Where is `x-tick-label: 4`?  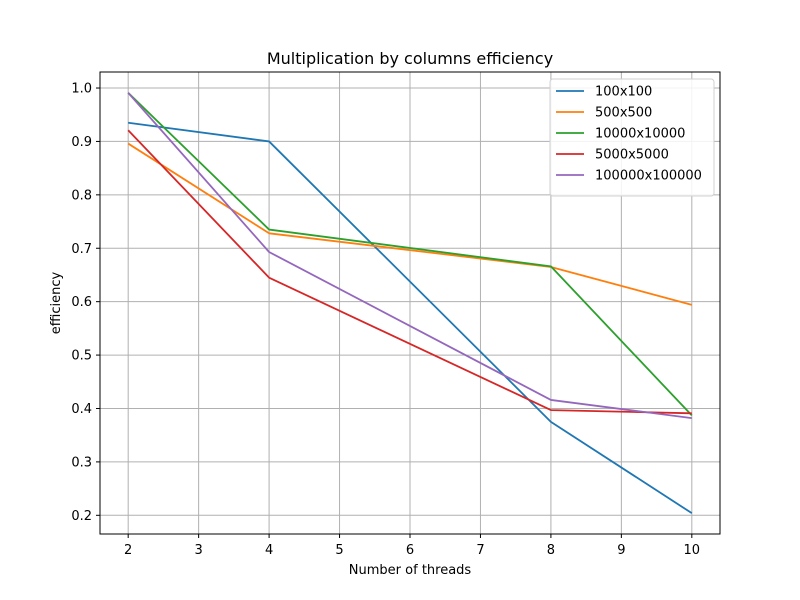 x-tick-label: 4 is located at coordinates (269, 550).